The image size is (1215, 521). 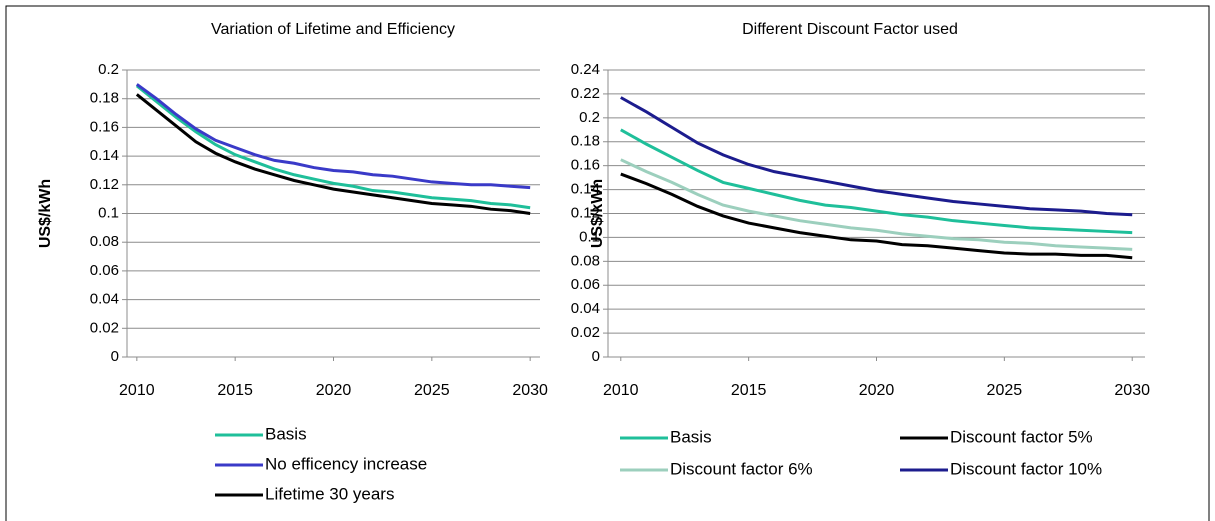 I want to click on y-tick-label: 0.22, so click(x=585, y=93).